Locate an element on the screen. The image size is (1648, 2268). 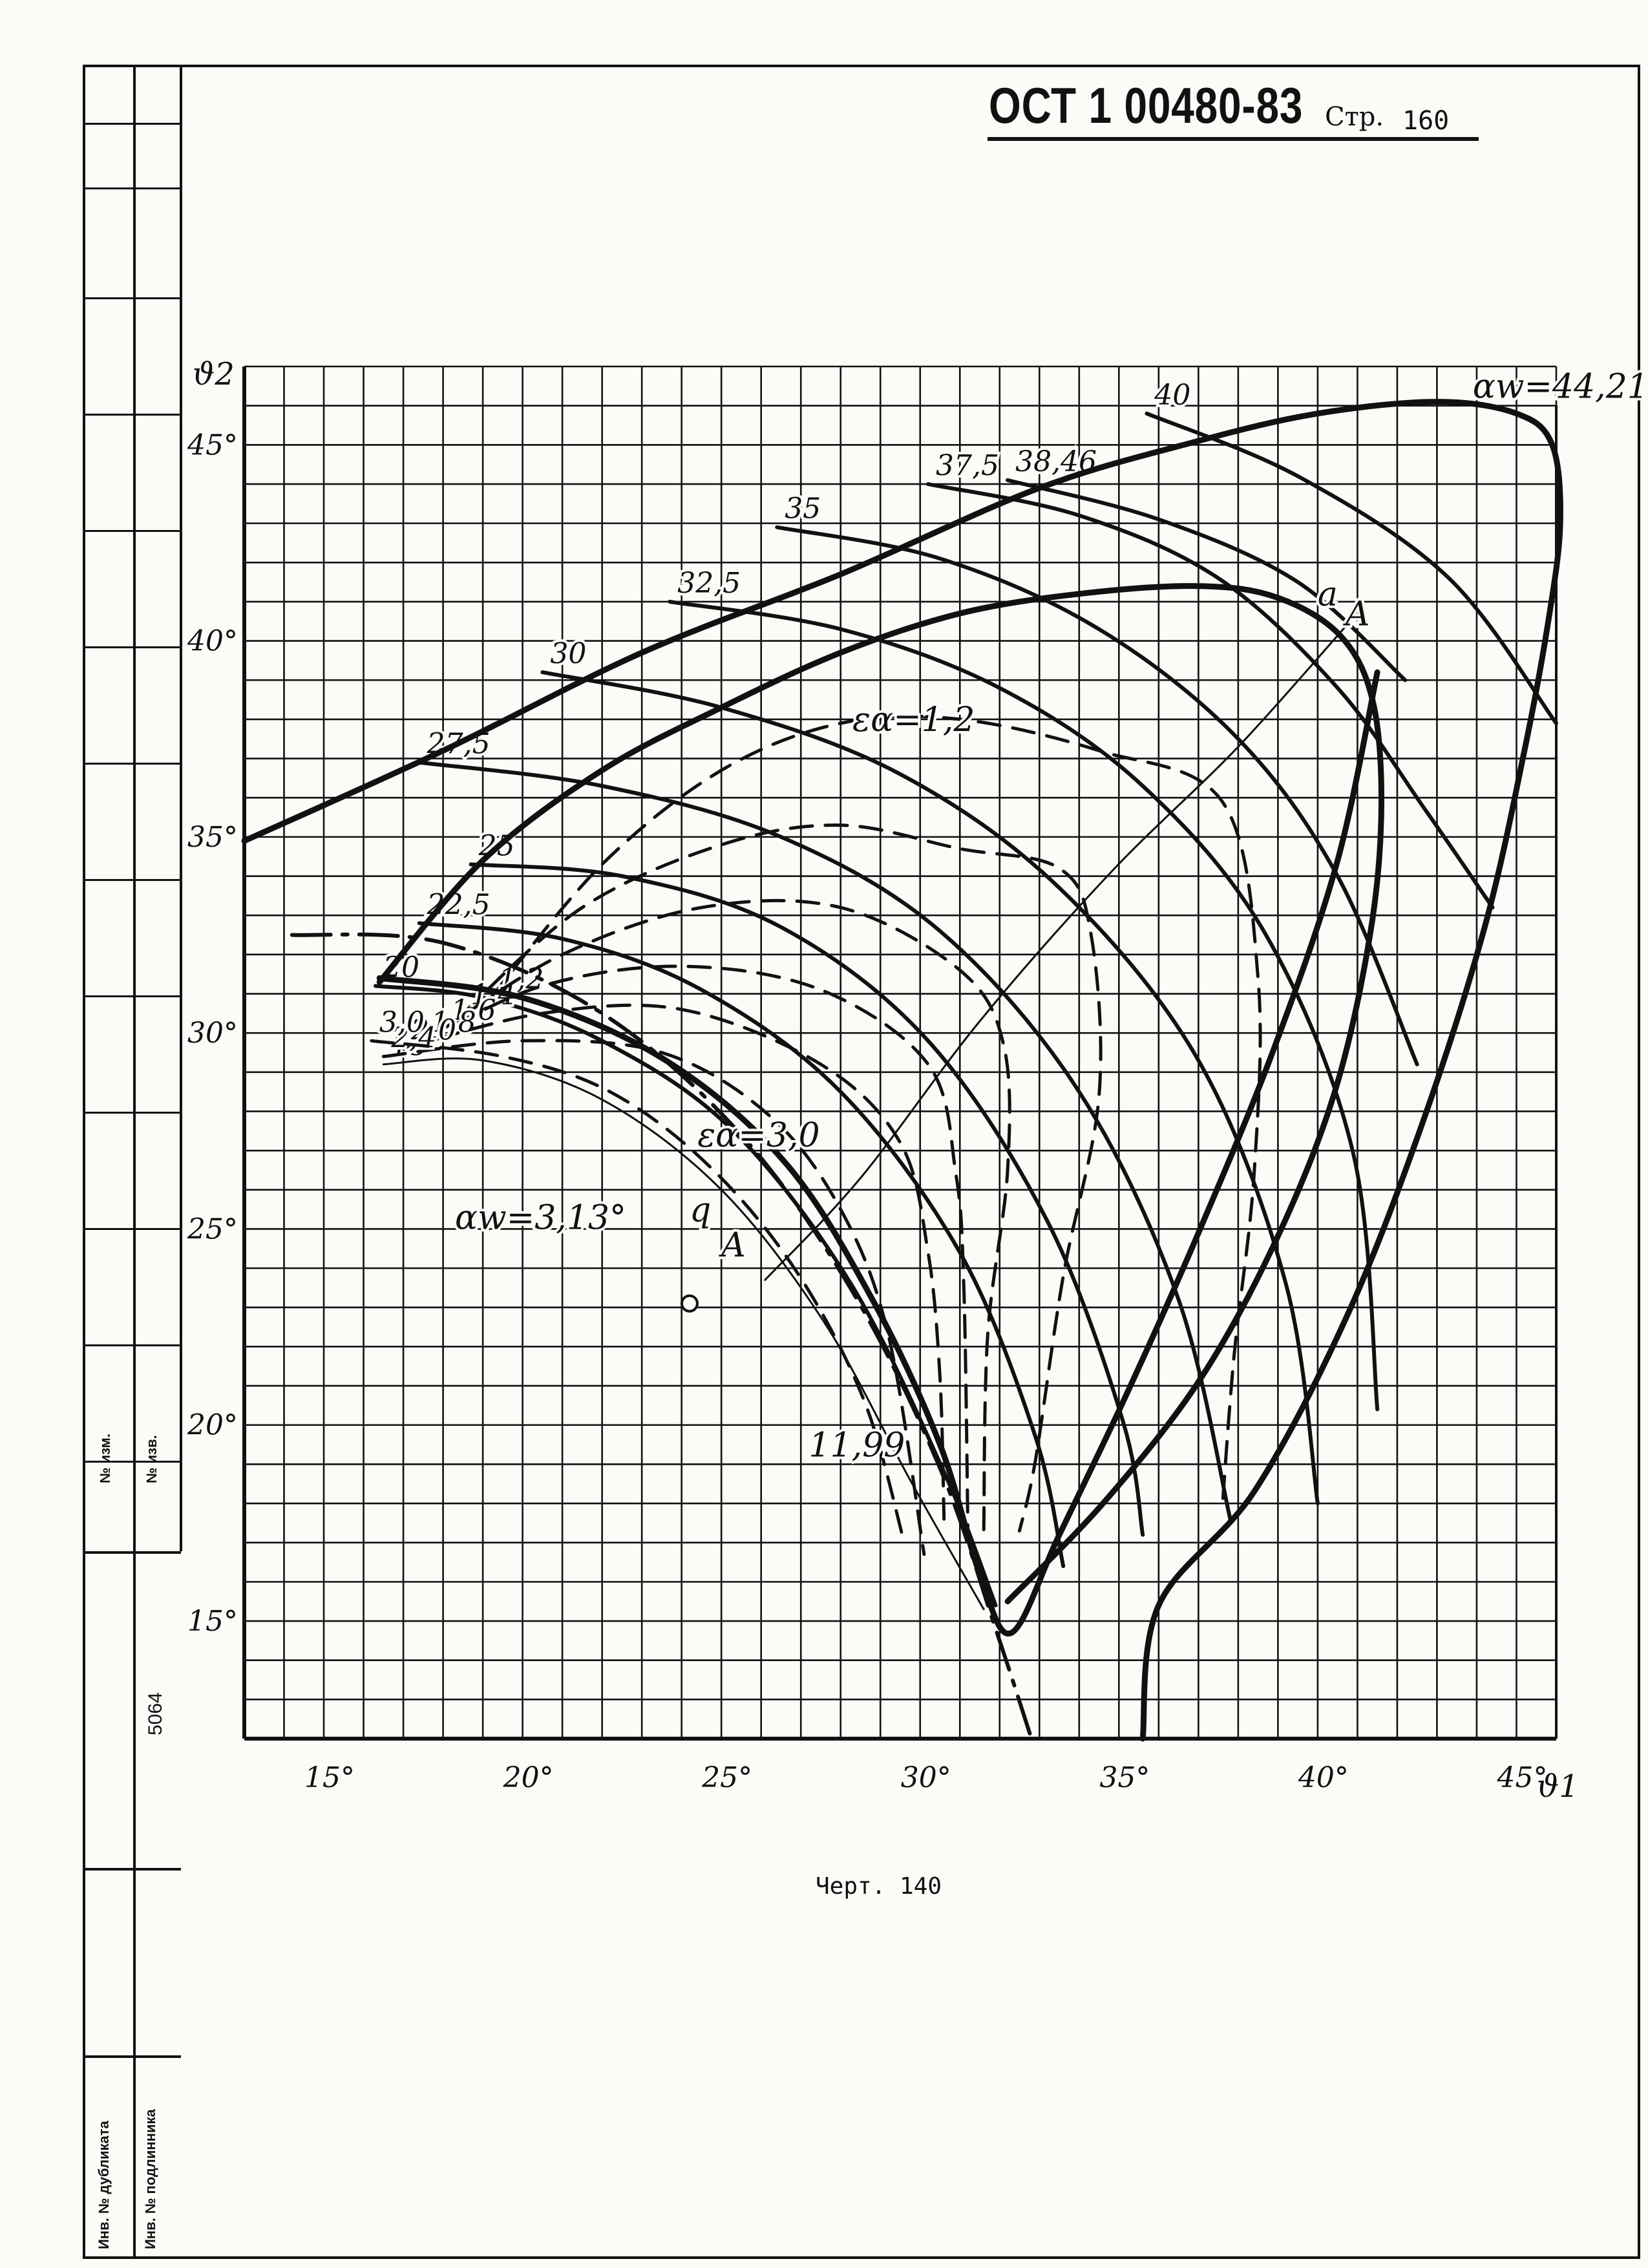
annotation-label: a is located at coordinates (1328, 594).